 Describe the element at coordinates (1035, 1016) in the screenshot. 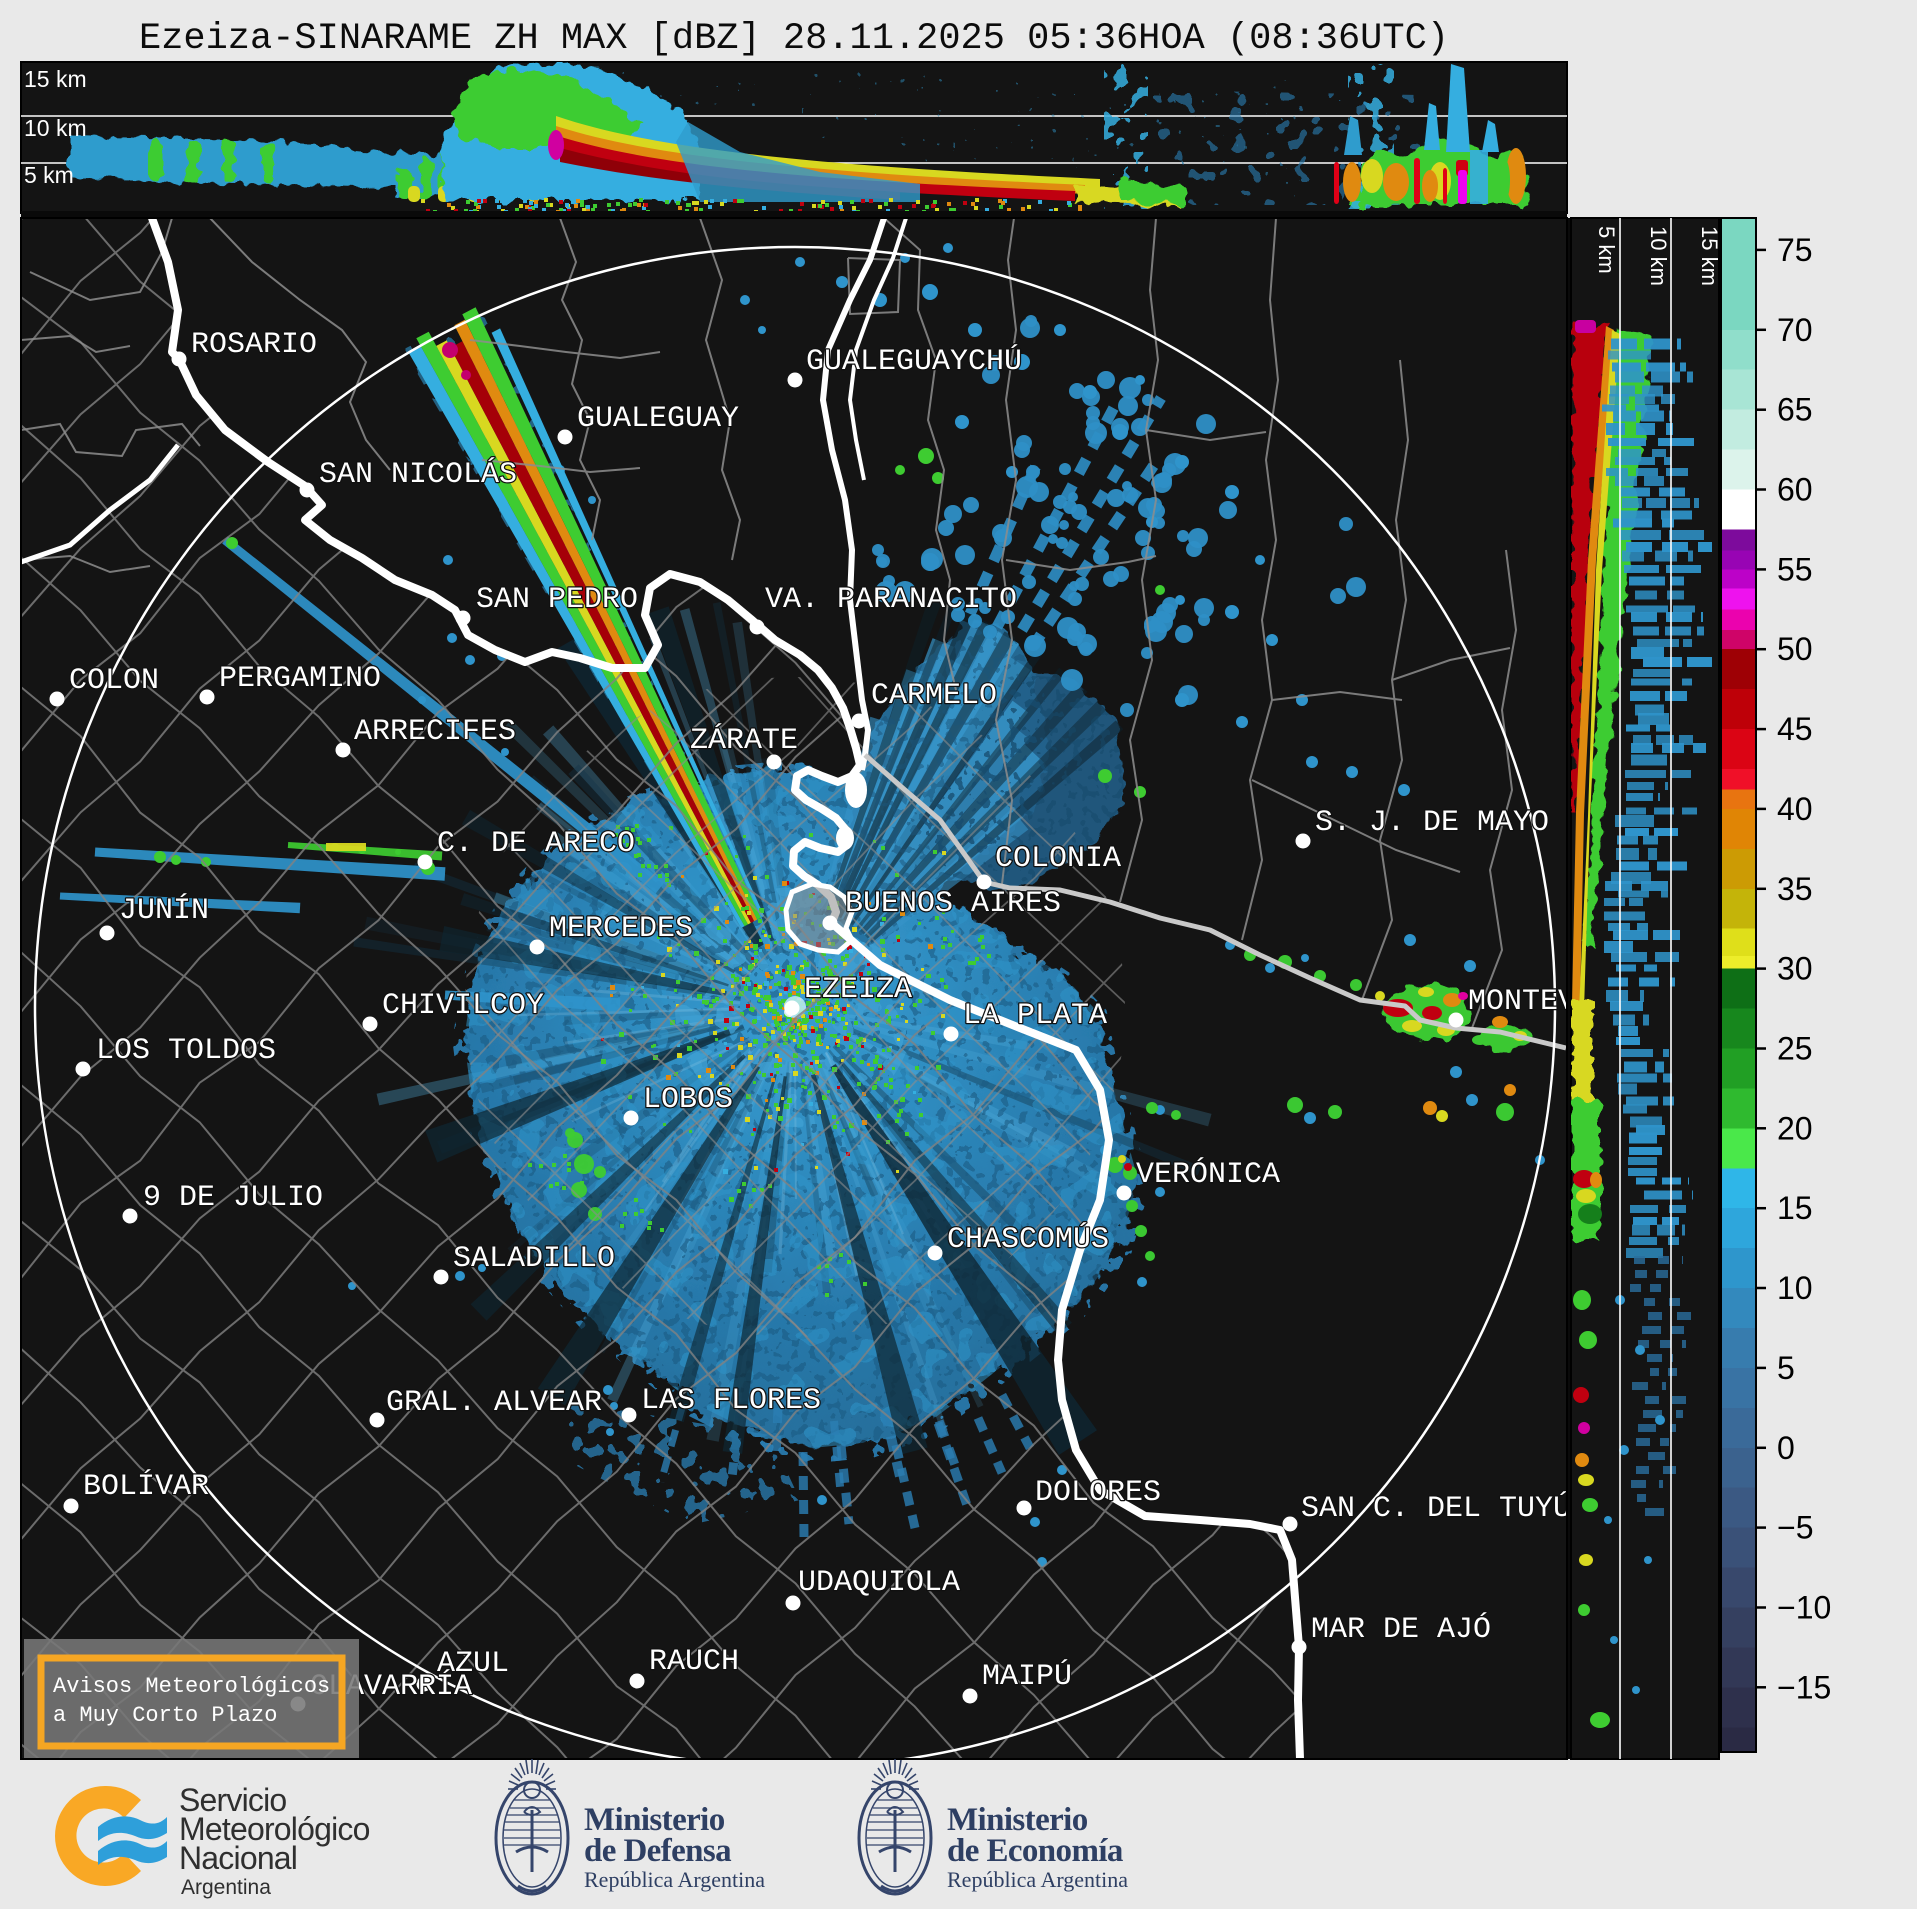

I see `svg-text: LA PLATA` at that location.